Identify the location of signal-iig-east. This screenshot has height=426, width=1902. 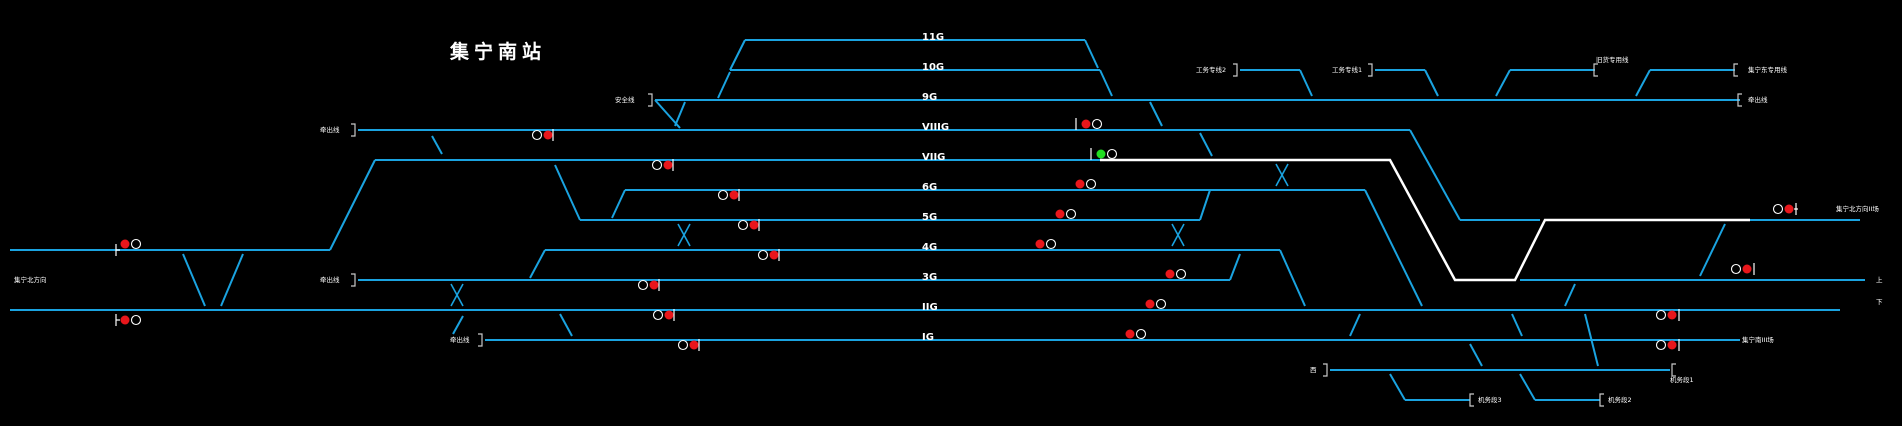
(1156, 304).